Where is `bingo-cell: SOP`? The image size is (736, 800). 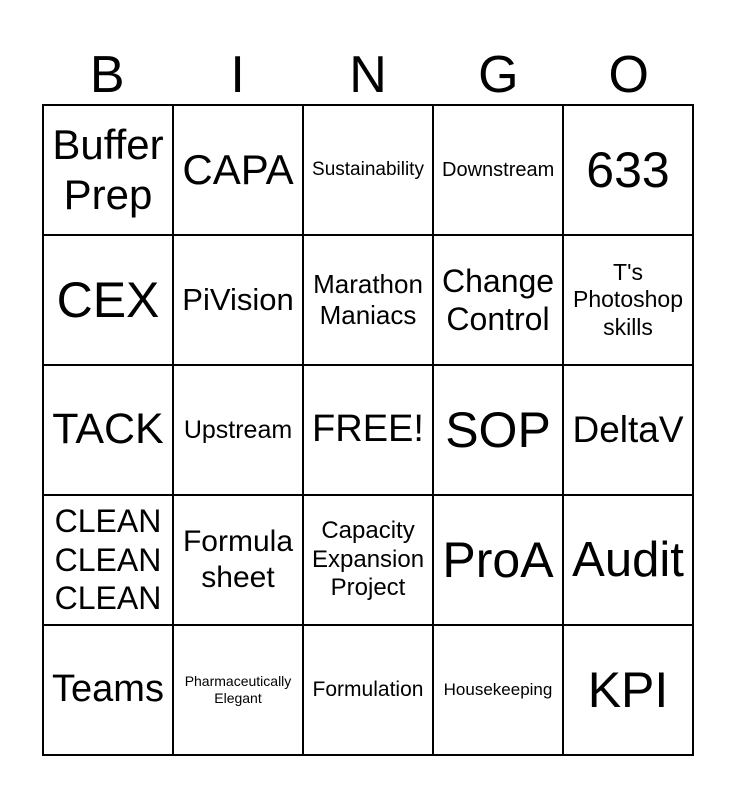 bingo-cell: SOP is located at coordinates (498, 430).